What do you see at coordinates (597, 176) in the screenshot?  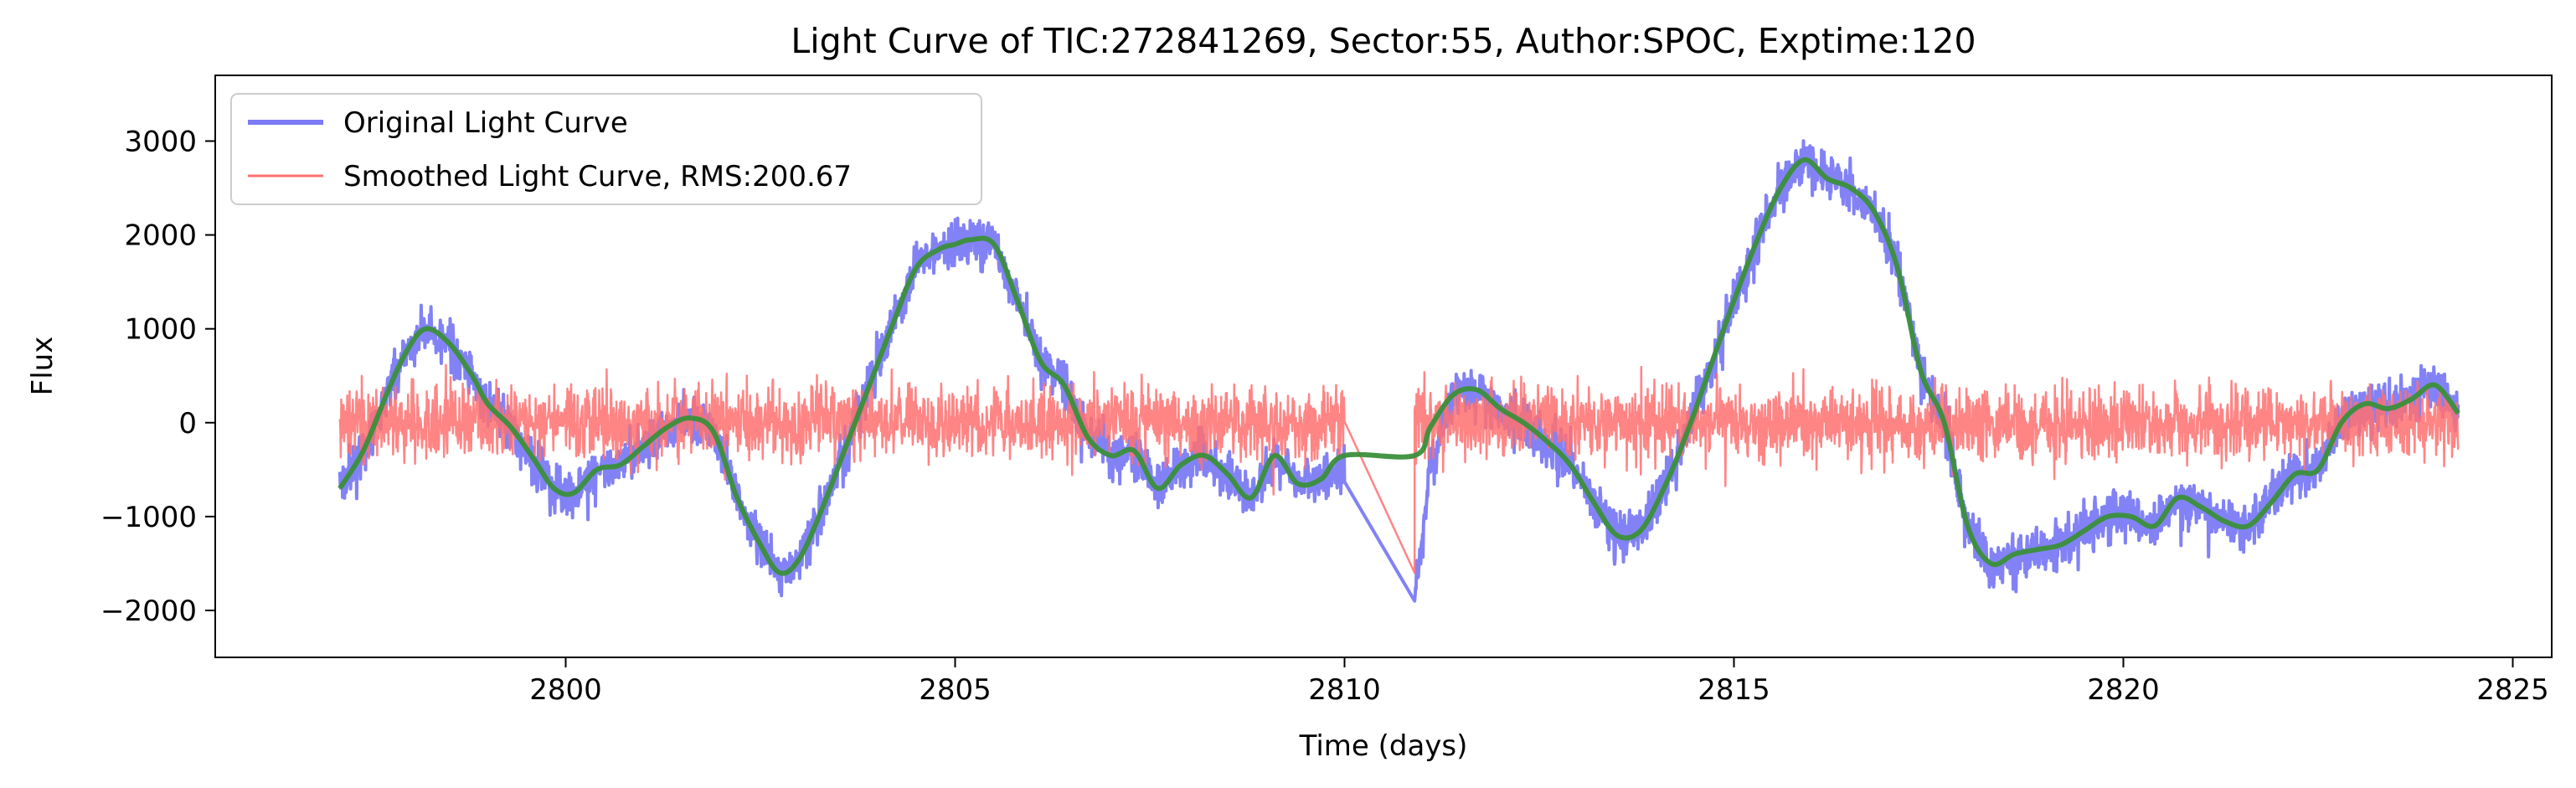 I see `legend-label-smoothed: Smoothed Light Curve, RMS:200.67` at bounding box center [597, 176].